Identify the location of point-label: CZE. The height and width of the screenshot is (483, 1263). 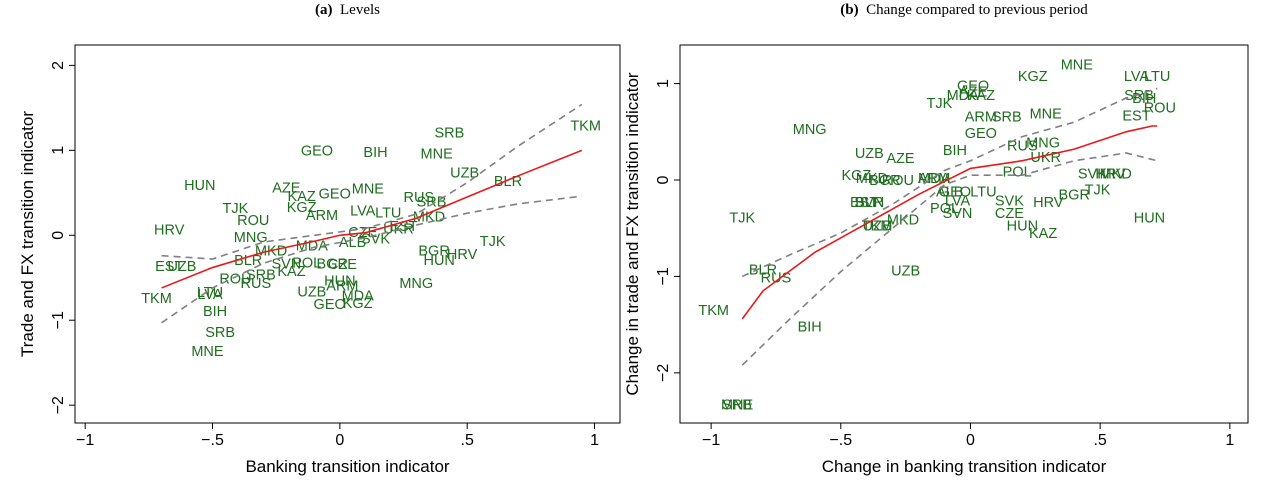
(342, 265).